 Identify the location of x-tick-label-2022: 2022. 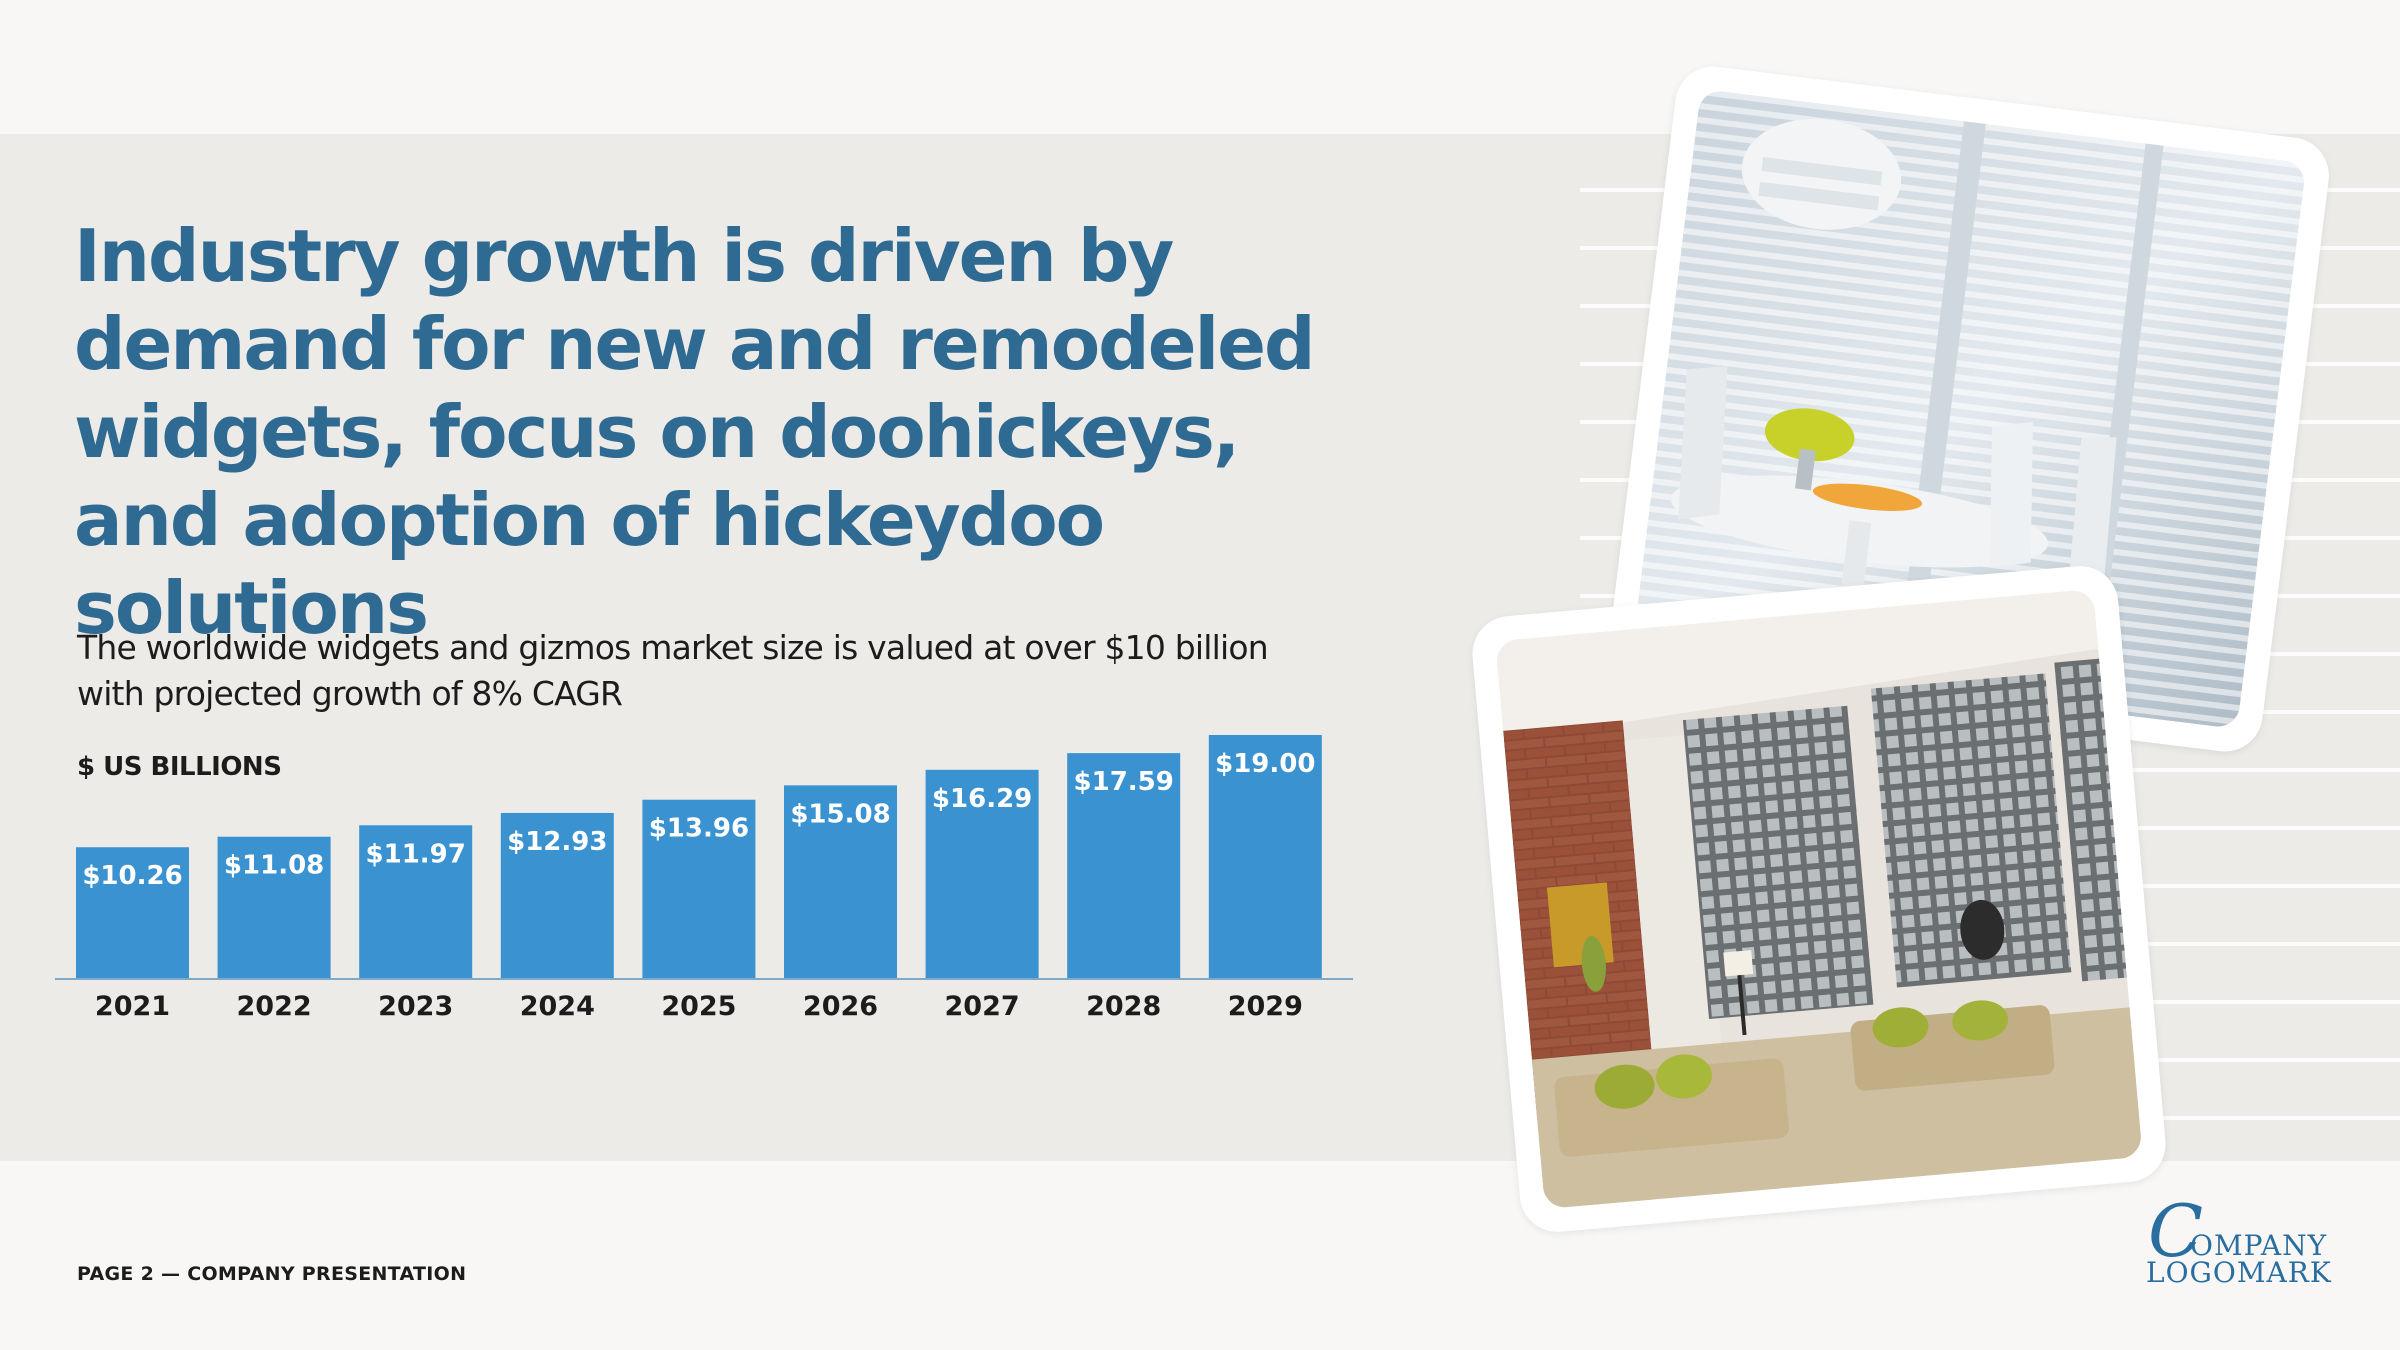
(274, 1006).